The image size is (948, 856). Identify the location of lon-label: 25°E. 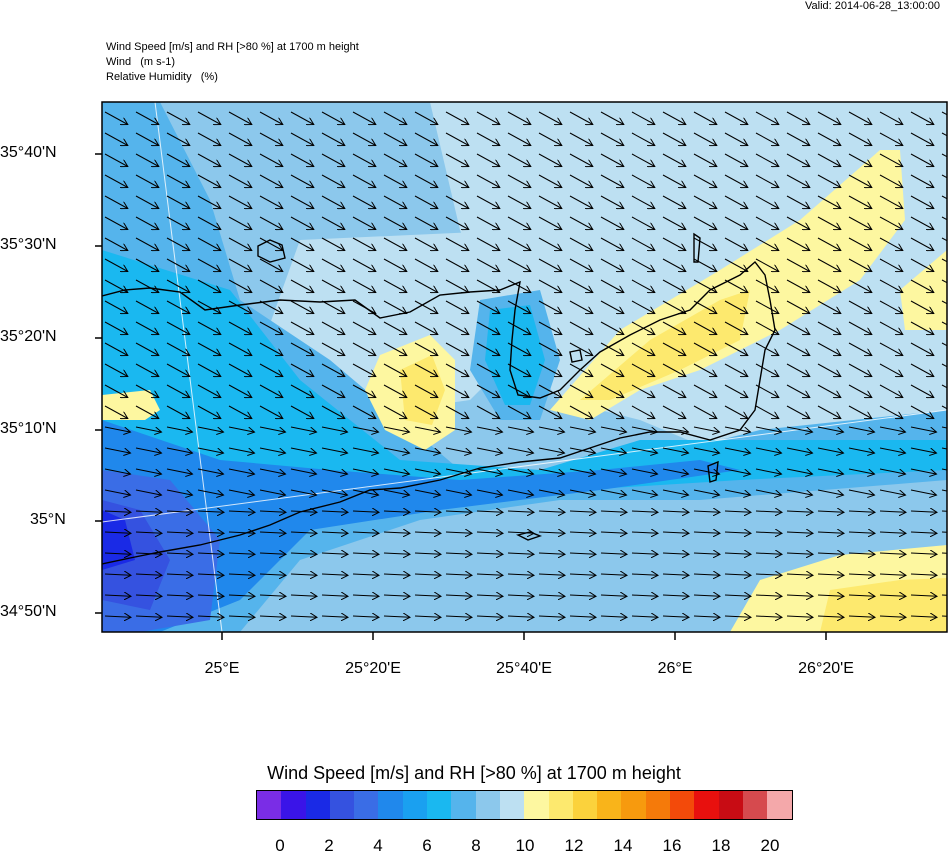
(222, 668).